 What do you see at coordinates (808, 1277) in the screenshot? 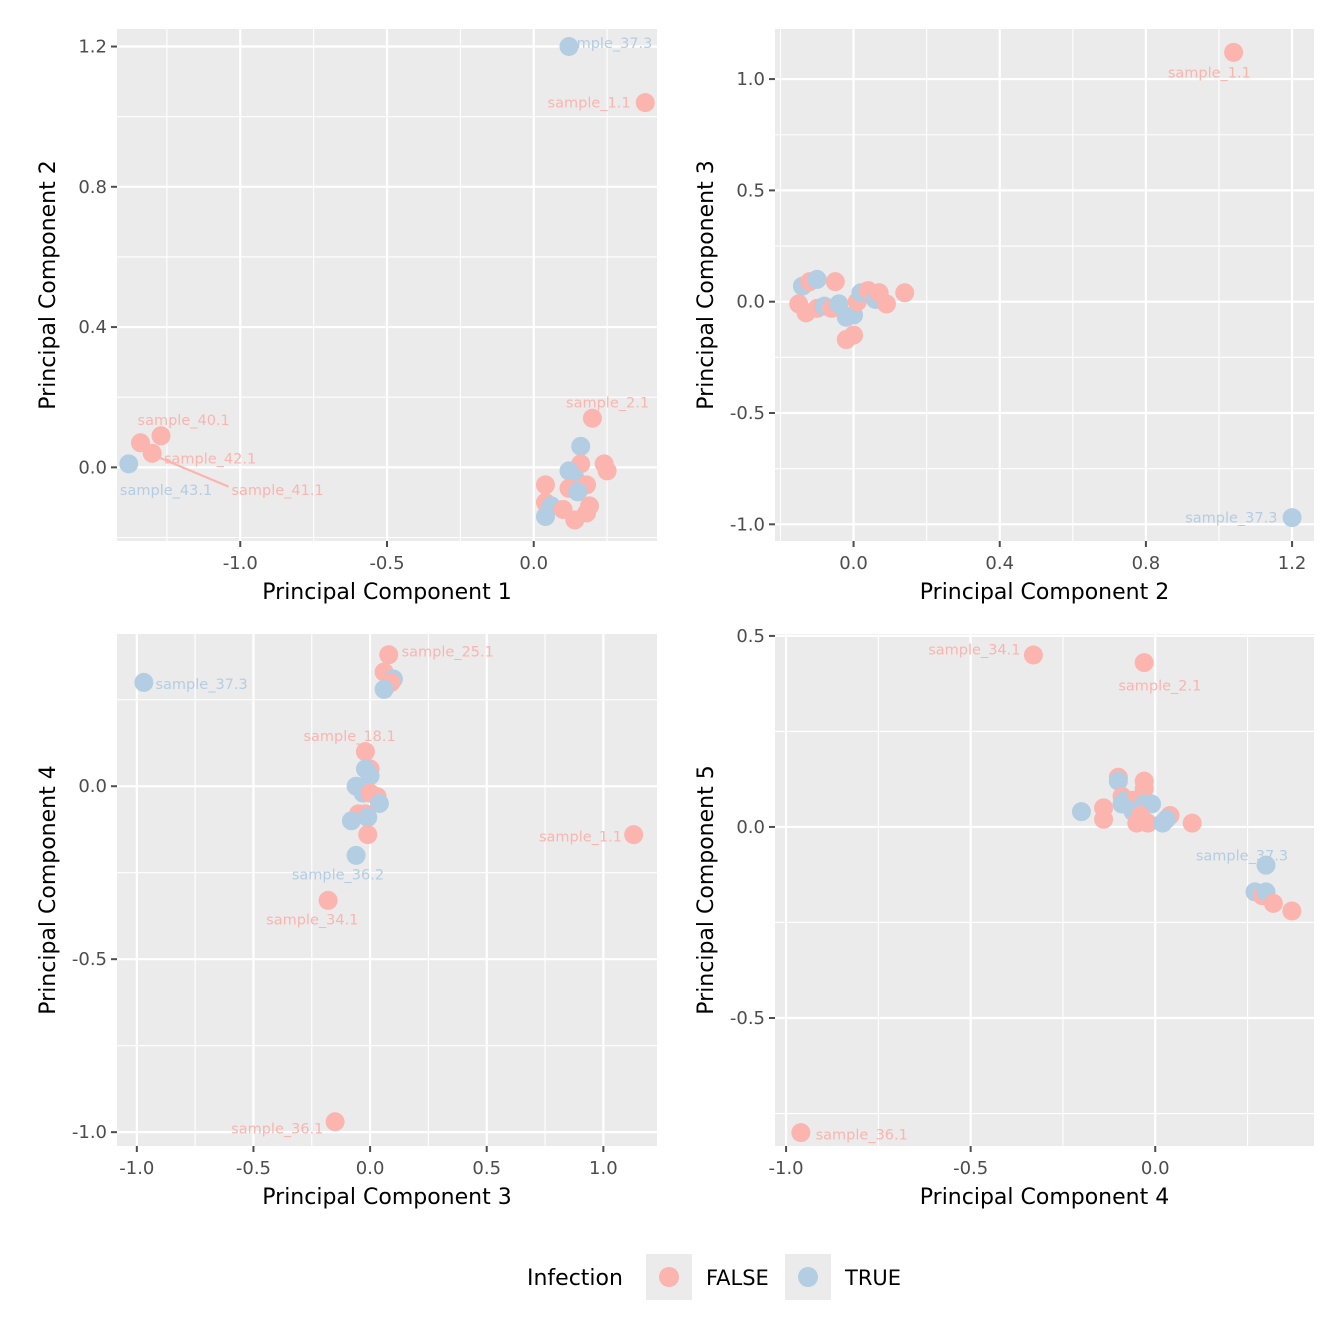
I see `legend-dot-true` at bounding box center [808, 1277].